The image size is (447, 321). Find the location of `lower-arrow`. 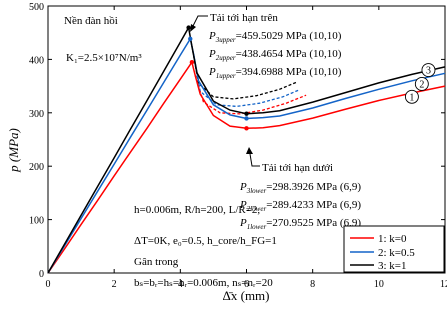

lower-arrow is located at coordinates (254, 160).